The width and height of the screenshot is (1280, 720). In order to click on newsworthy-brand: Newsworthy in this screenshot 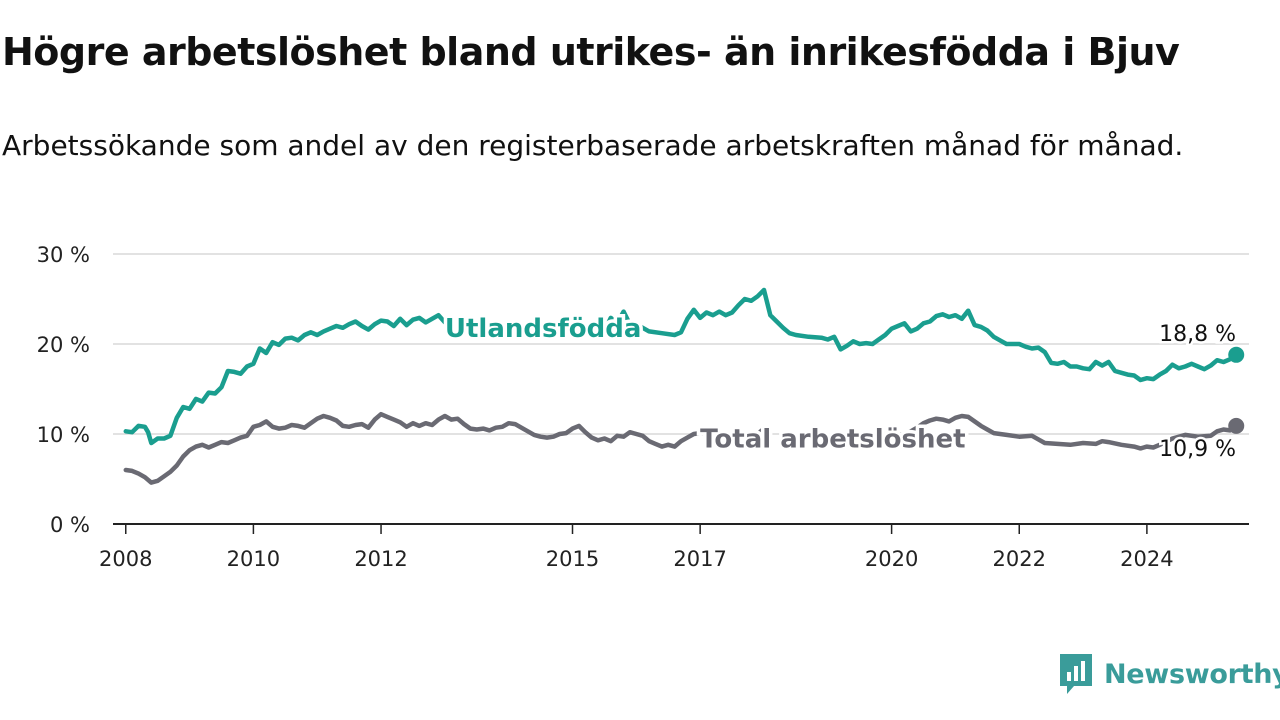, I will do `click(1169, 674)`.